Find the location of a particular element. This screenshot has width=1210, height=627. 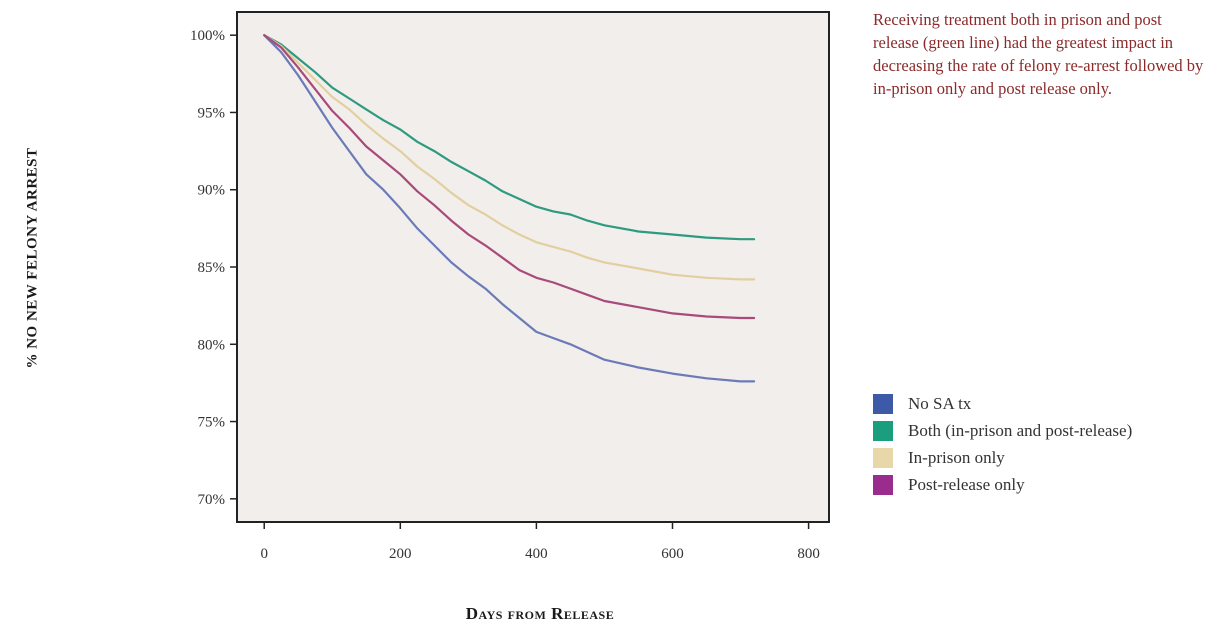

x-tick-label: 0 is located at coordinates (264, 554).